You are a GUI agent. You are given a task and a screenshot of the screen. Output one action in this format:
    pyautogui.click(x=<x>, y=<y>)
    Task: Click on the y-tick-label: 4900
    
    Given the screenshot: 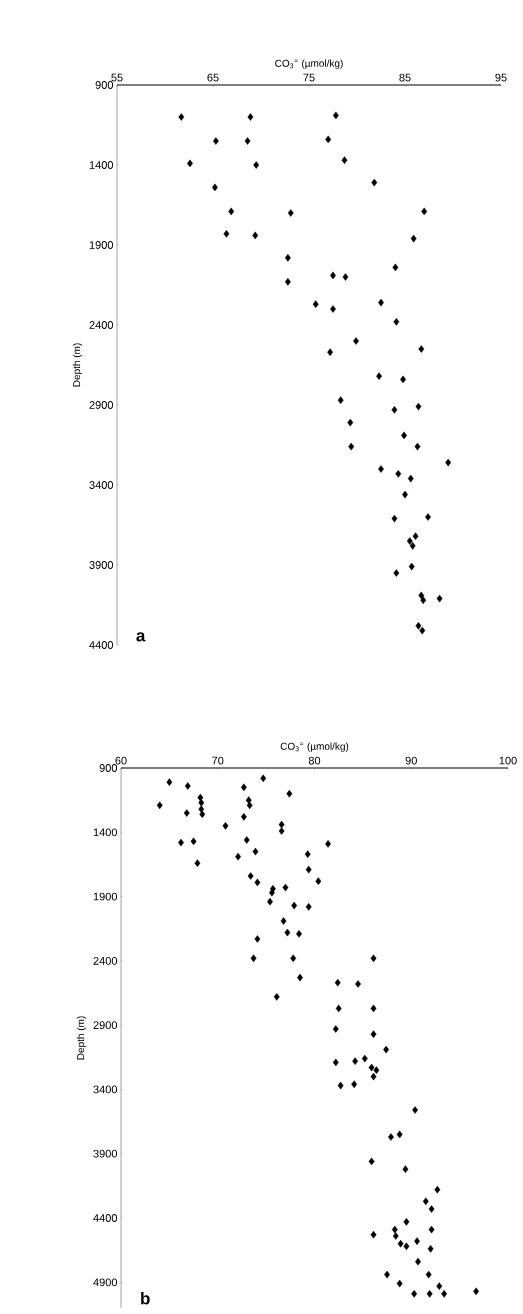 What is the action you would take?
    pyautogui.click(x=105, y=1282)
    